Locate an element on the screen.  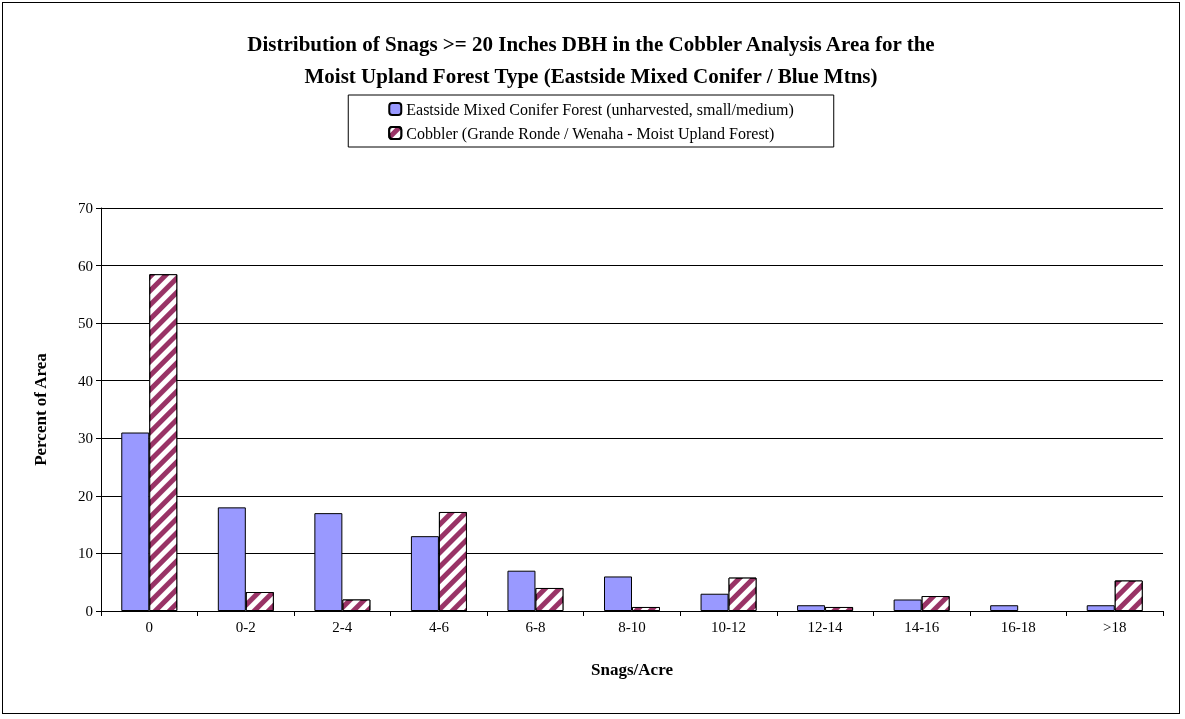
y-tick-label: 50 is located at coordinates (85, 323).